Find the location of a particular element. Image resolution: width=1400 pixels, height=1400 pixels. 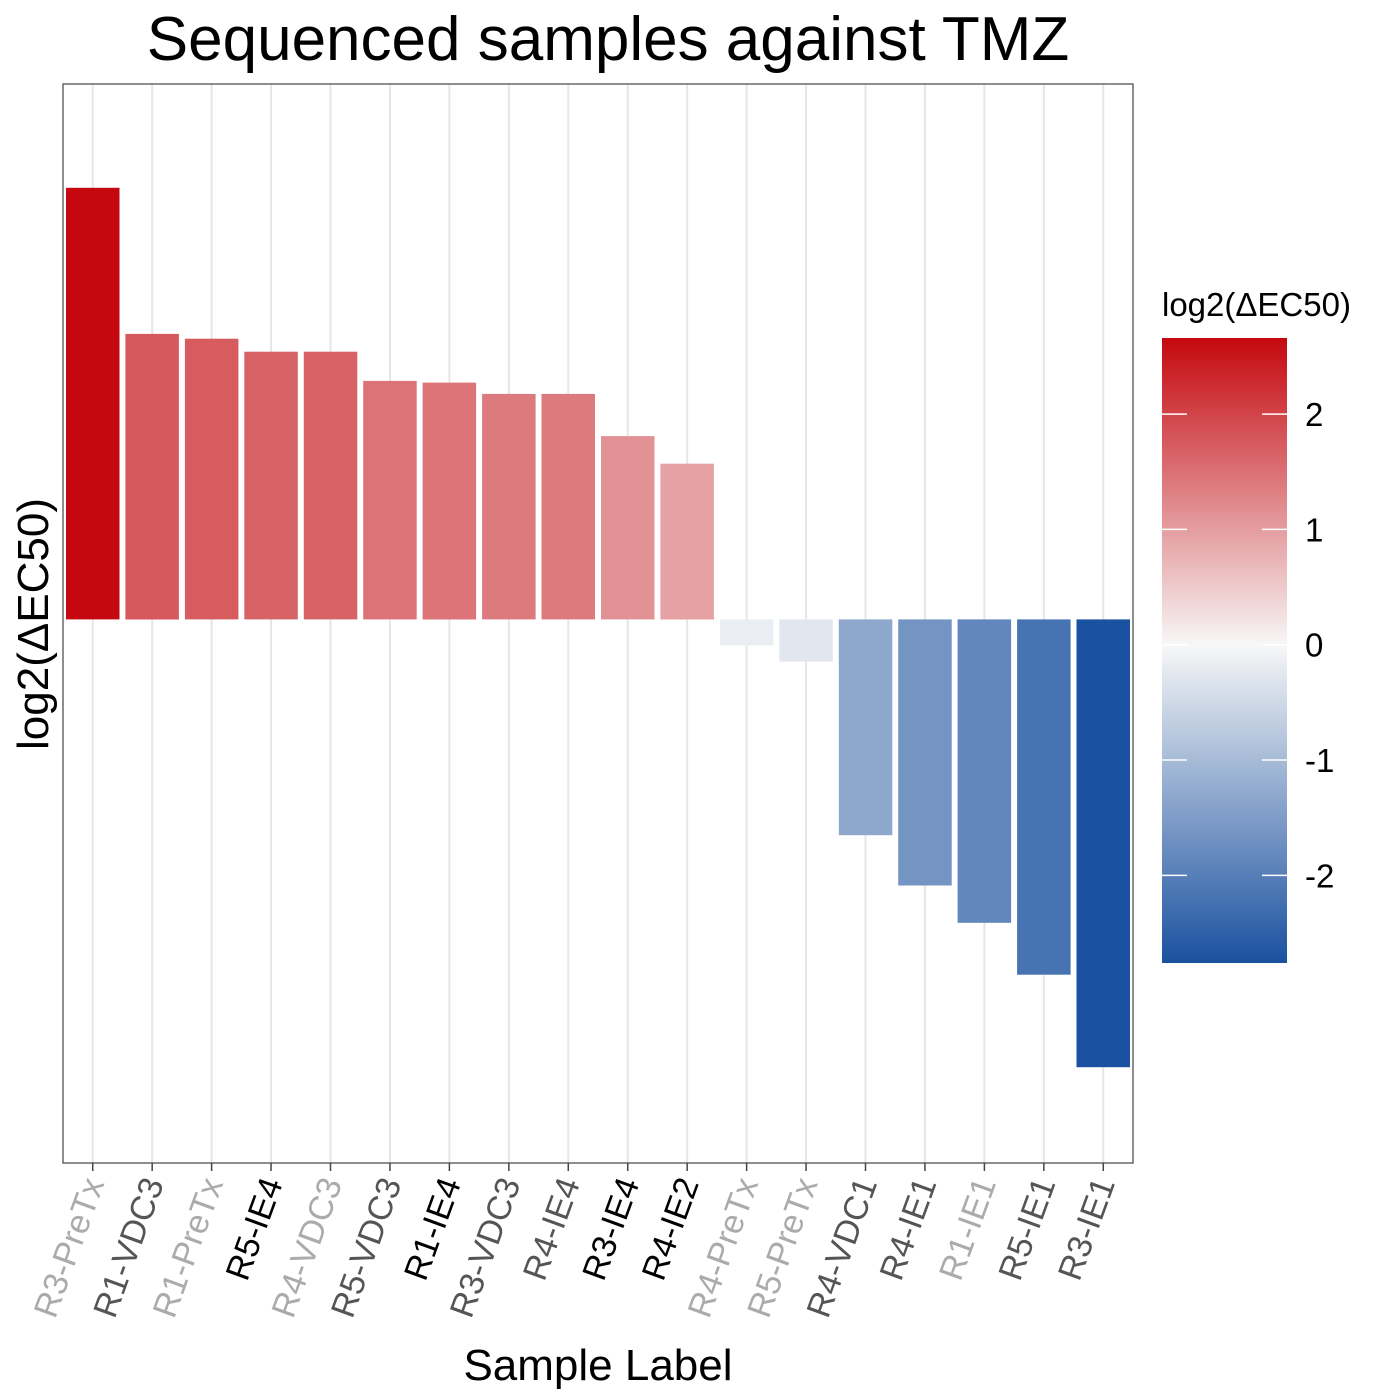

bar-R5-VDC3 is located at coordinates (390, 500).